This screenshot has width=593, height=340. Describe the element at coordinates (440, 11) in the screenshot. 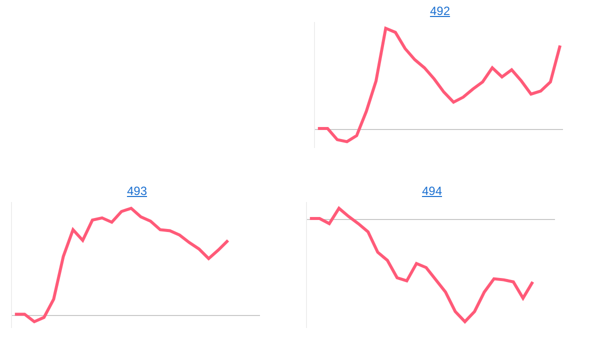

I see `chart-title: 492` at that location.